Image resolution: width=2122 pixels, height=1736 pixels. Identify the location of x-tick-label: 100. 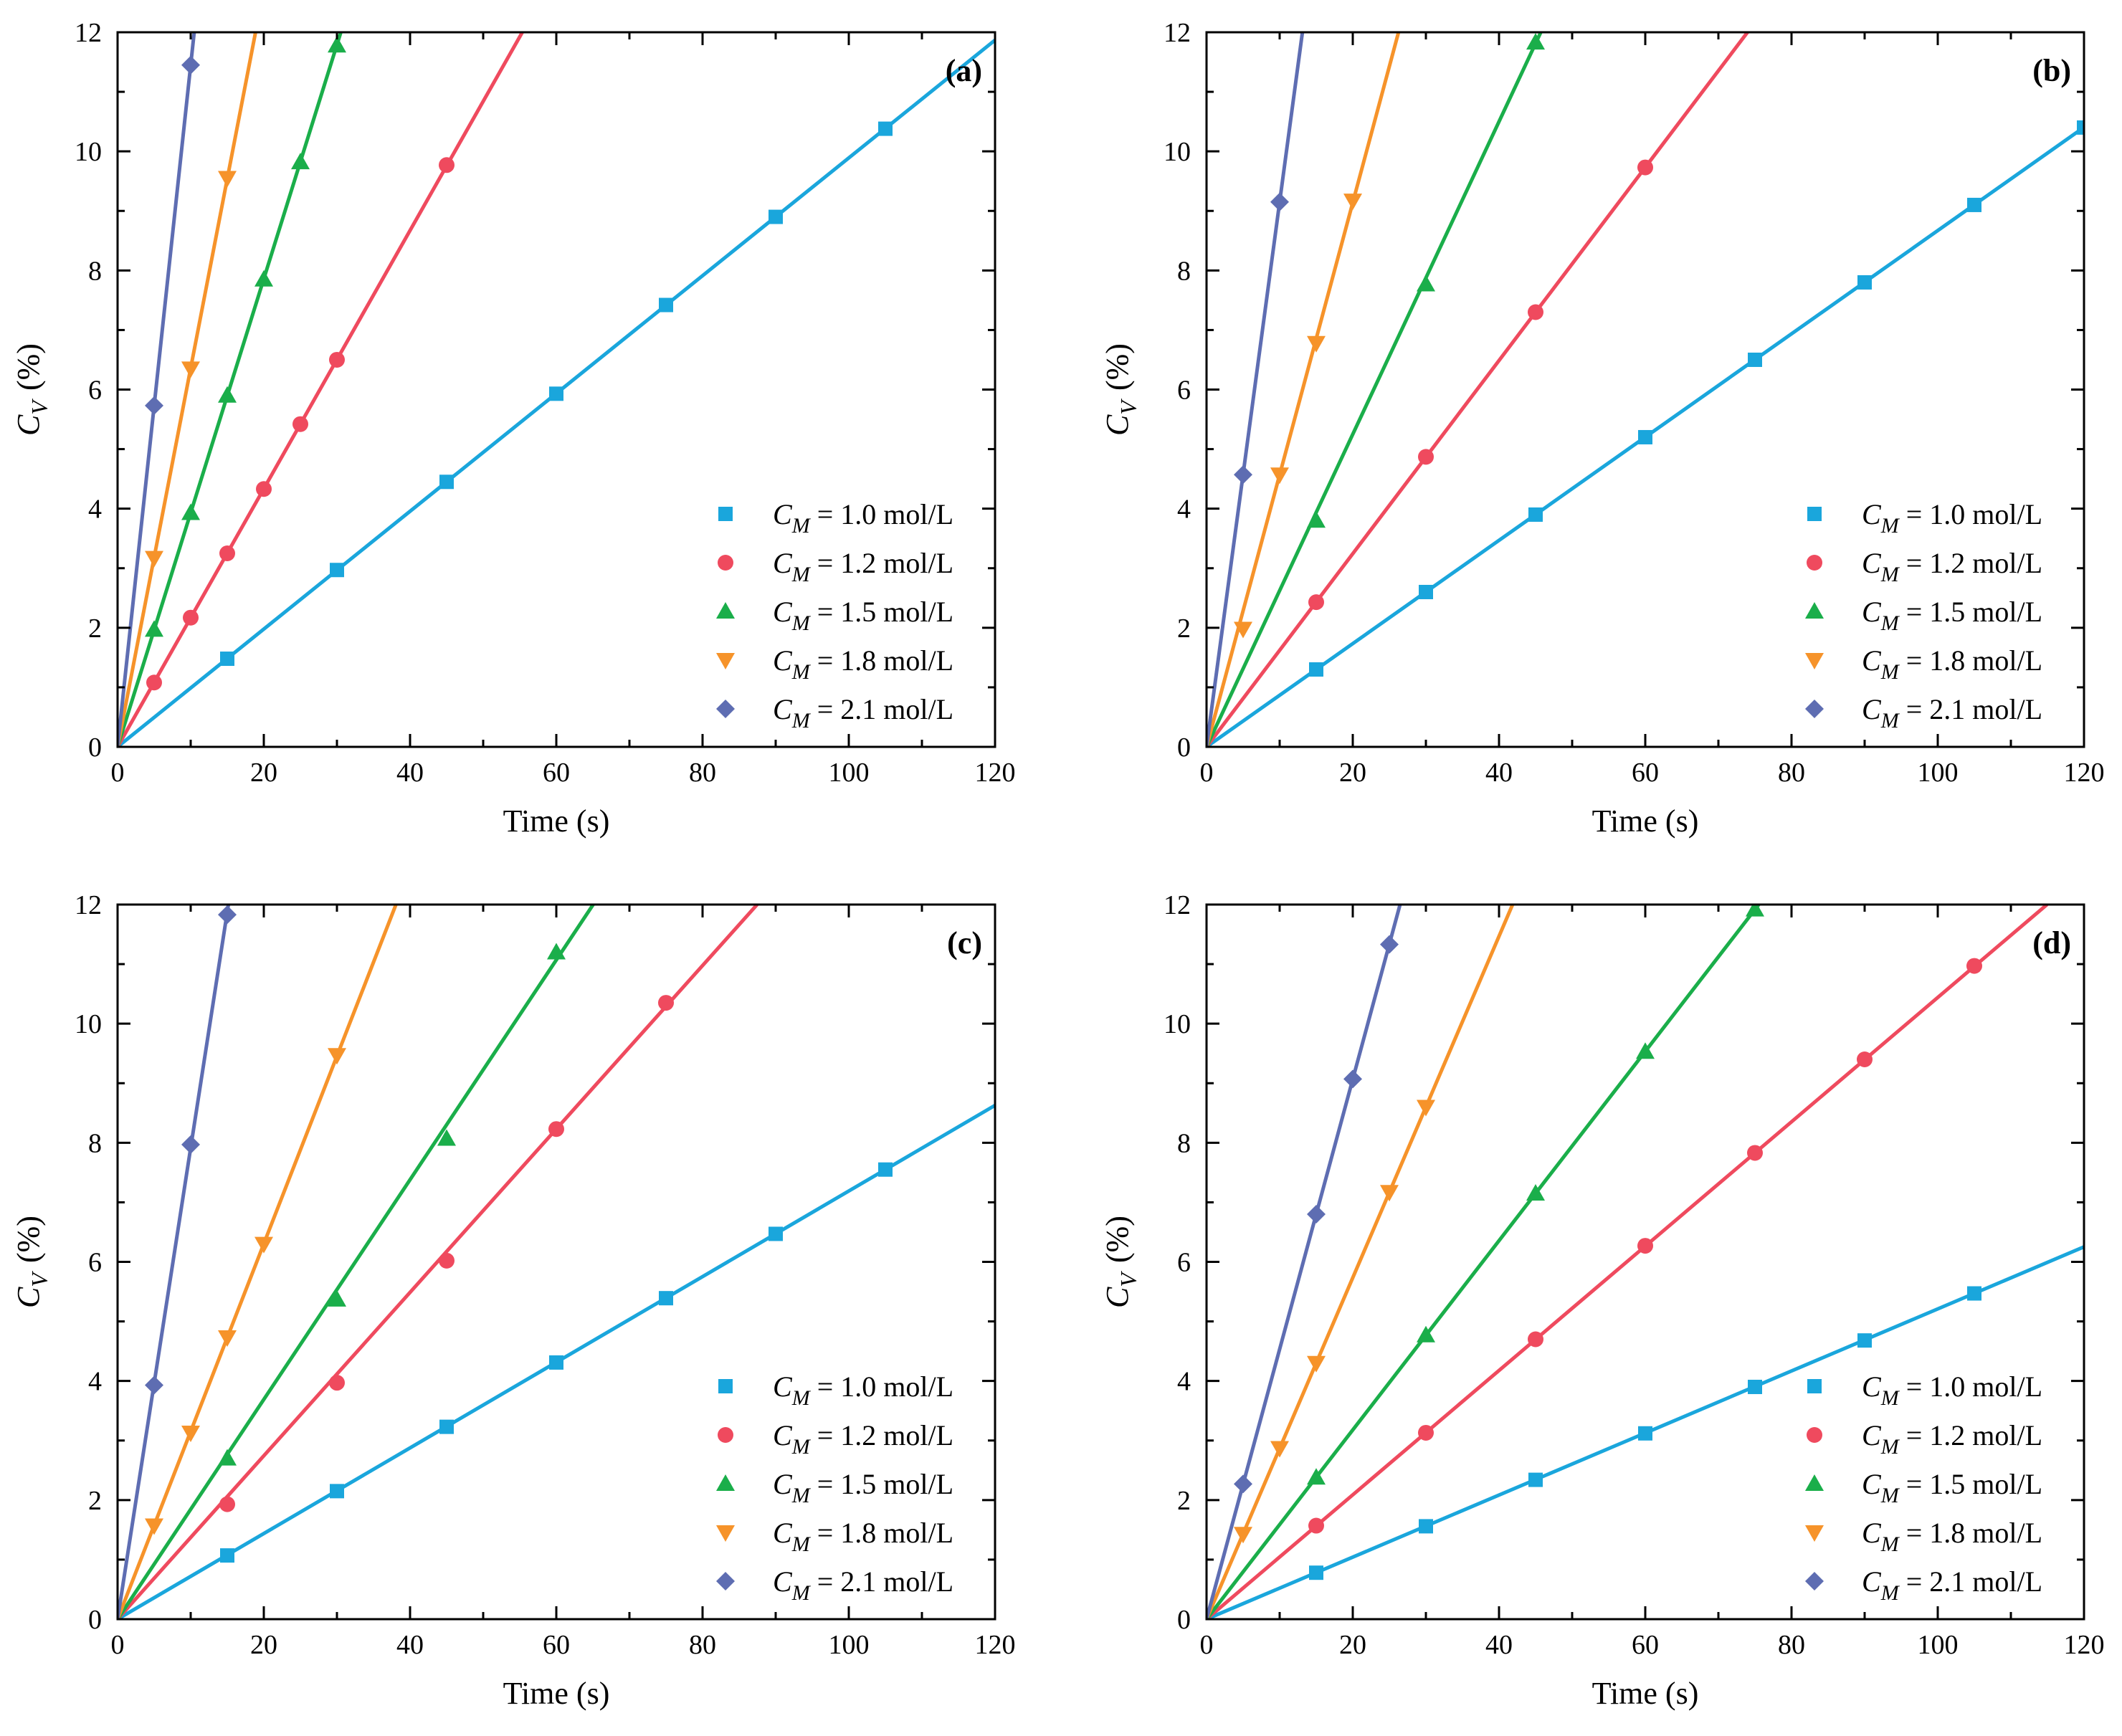
(849, 773).